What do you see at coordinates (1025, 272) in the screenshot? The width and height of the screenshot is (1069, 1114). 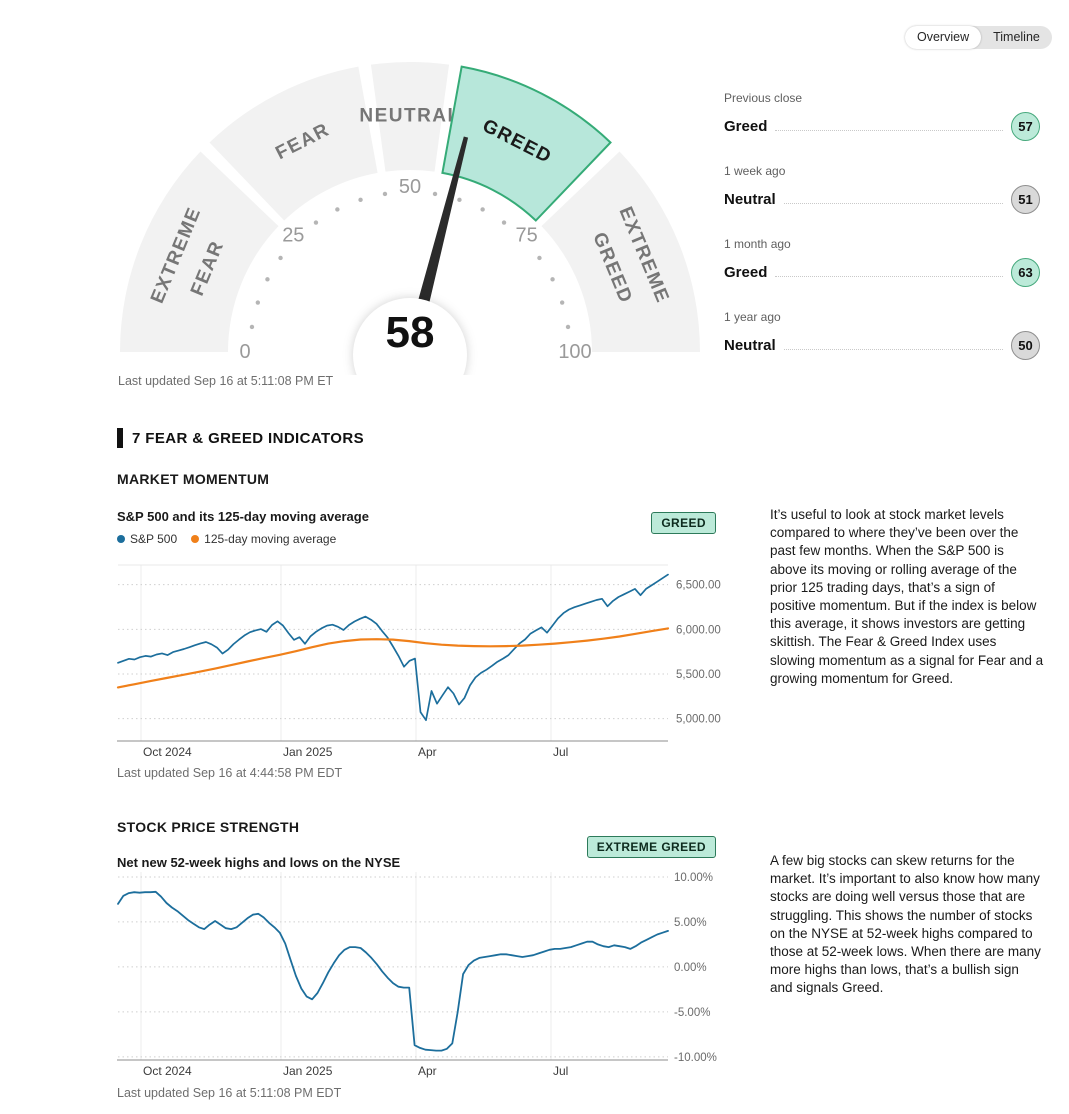 I see `history-value-badge: 63` at bounding box center [1025, 272].